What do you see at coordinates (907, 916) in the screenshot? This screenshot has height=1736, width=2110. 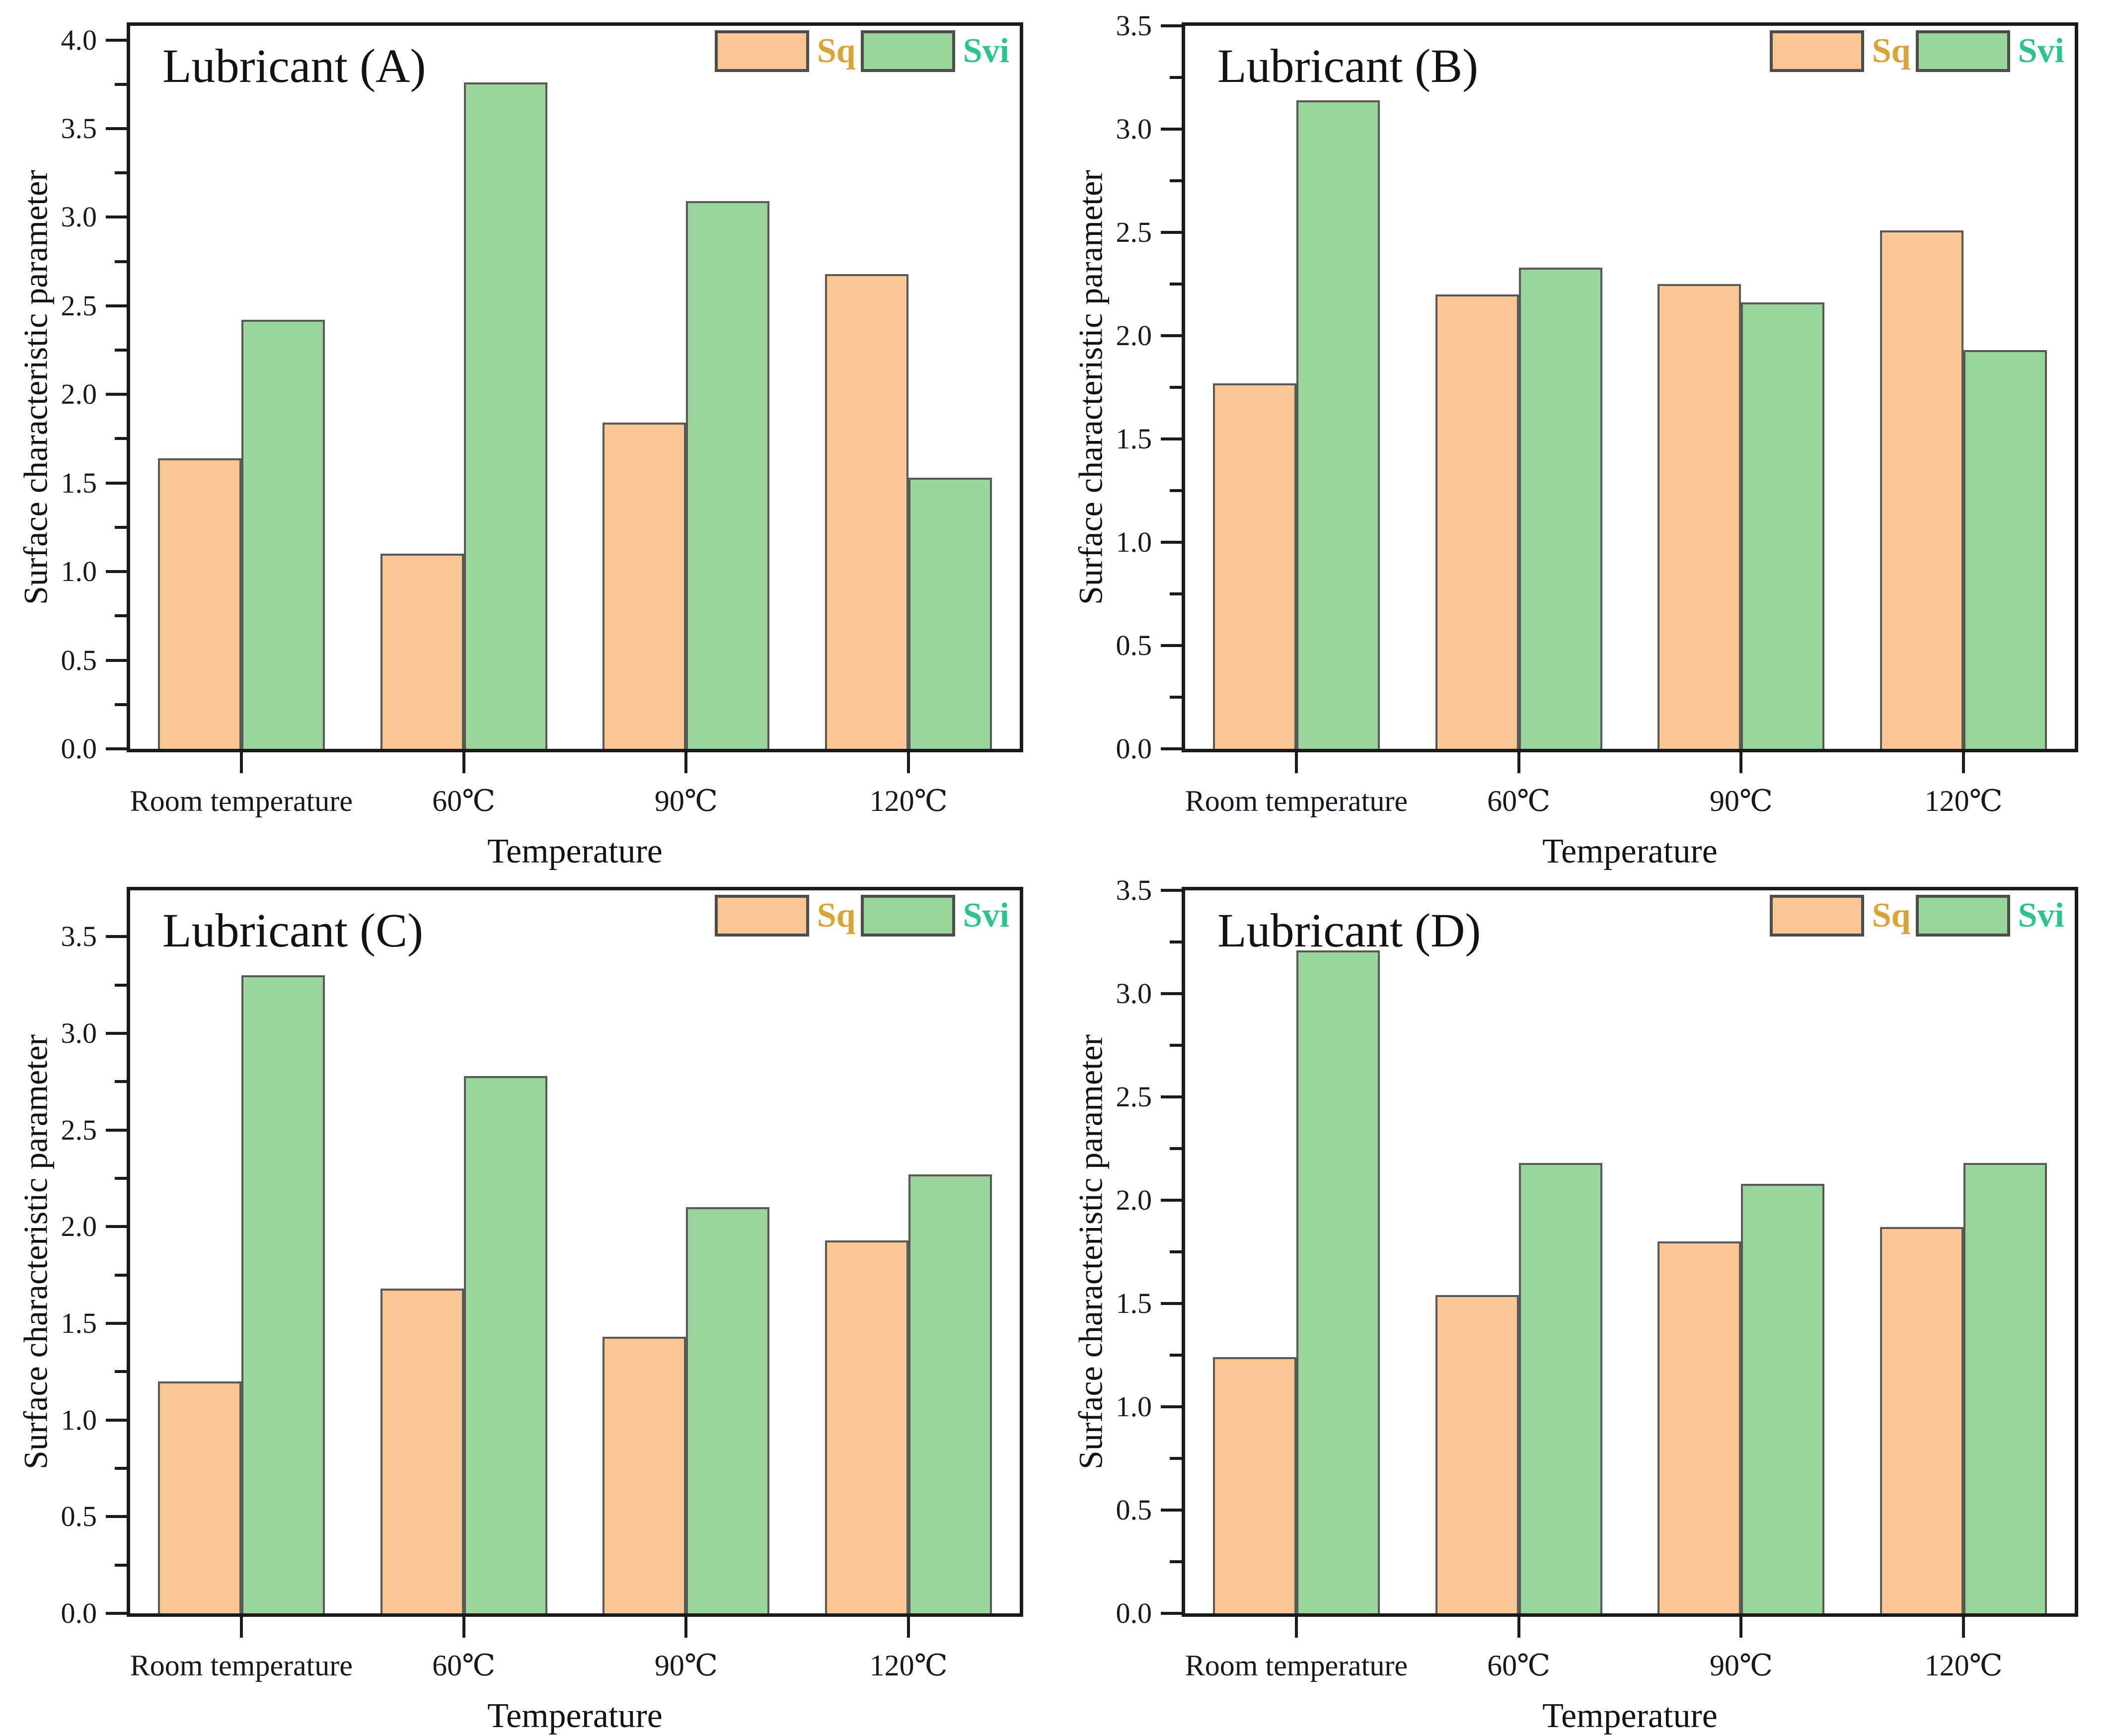 I see `legend-swatch-svi` at bounding box center [907, 916].